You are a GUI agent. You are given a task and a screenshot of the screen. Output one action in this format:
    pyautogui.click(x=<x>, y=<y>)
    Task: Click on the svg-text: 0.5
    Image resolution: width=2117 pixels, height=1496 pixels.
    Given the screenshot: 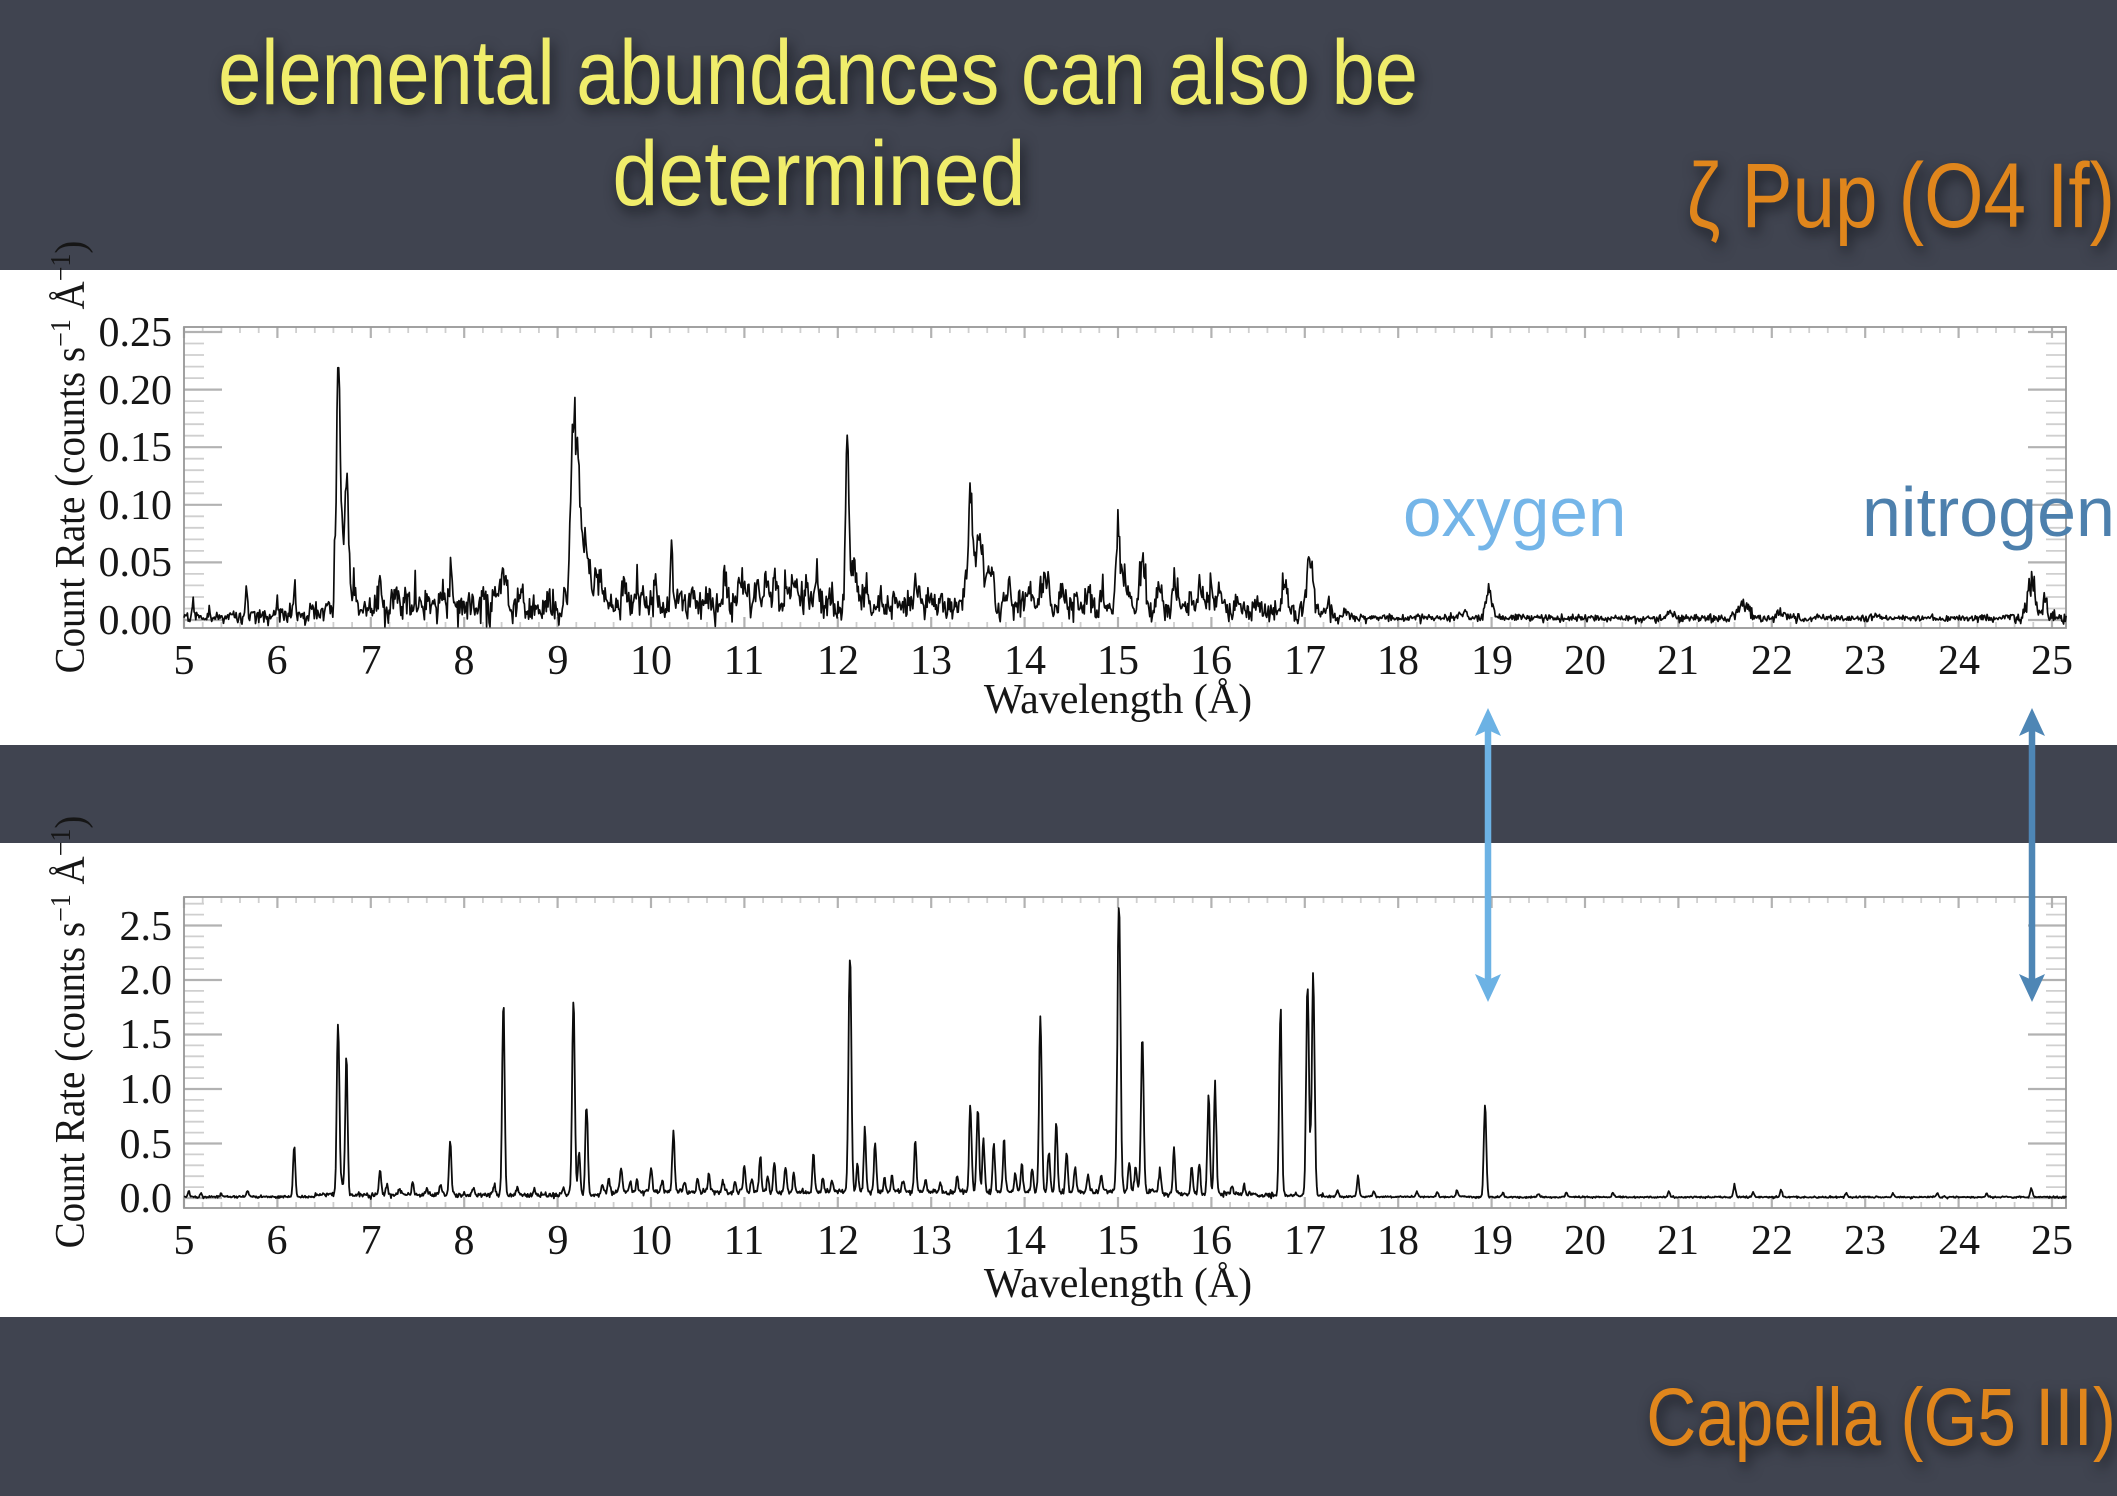 What is the action you would take?
    pyautogui.click(x=146, y=1145)
    